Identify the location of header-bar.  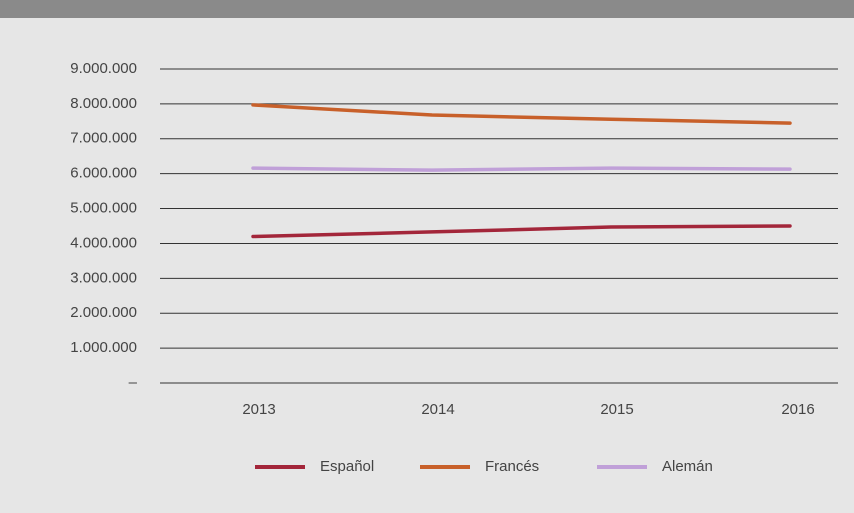
(427, 9).